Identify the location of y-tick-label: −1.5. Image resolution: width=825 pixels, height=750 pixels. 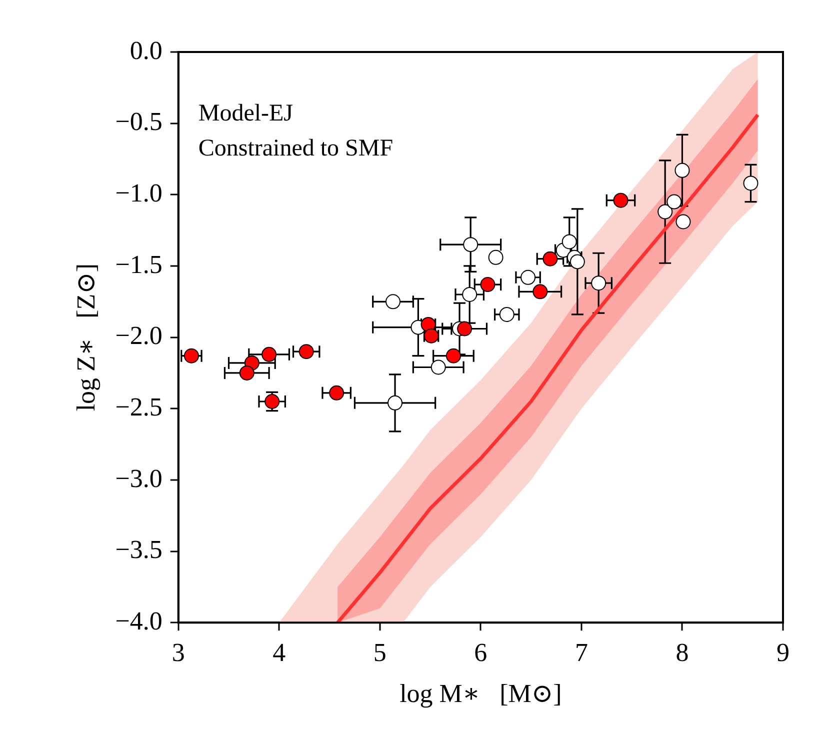
(138, 264).